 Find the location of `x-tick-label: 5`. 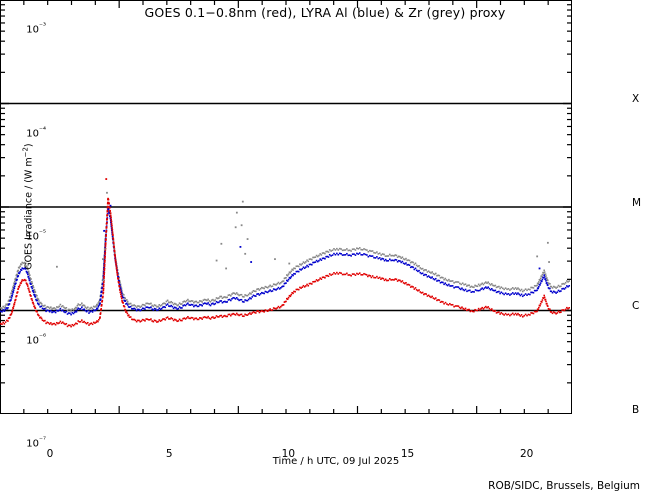

x-tick-label: 5 is located at coordinates (169, 454).